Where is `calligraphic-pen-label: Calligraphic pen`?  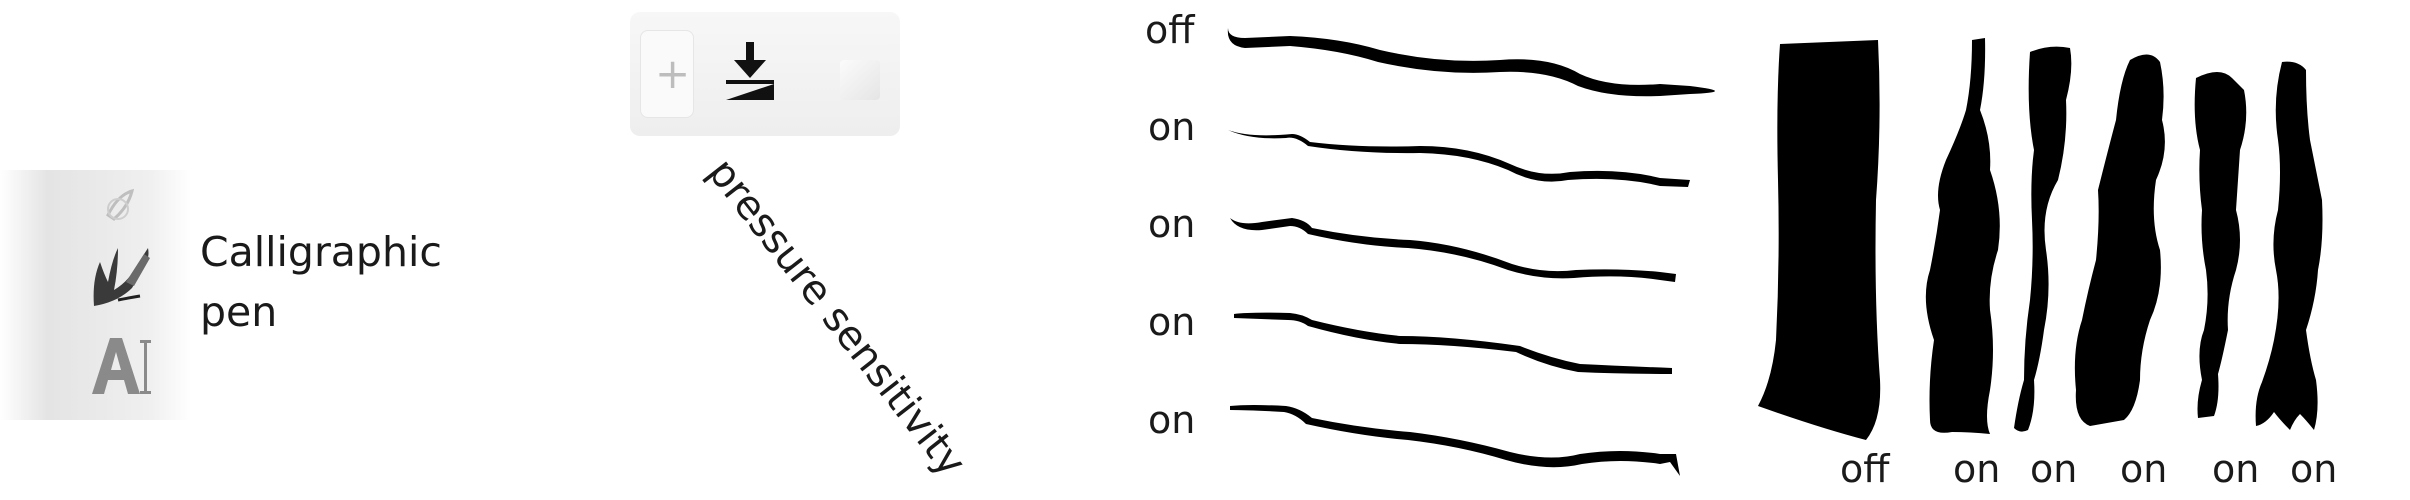
calligraphic-pen-label: Calligraphic pen is located at coordinates (321, 282).